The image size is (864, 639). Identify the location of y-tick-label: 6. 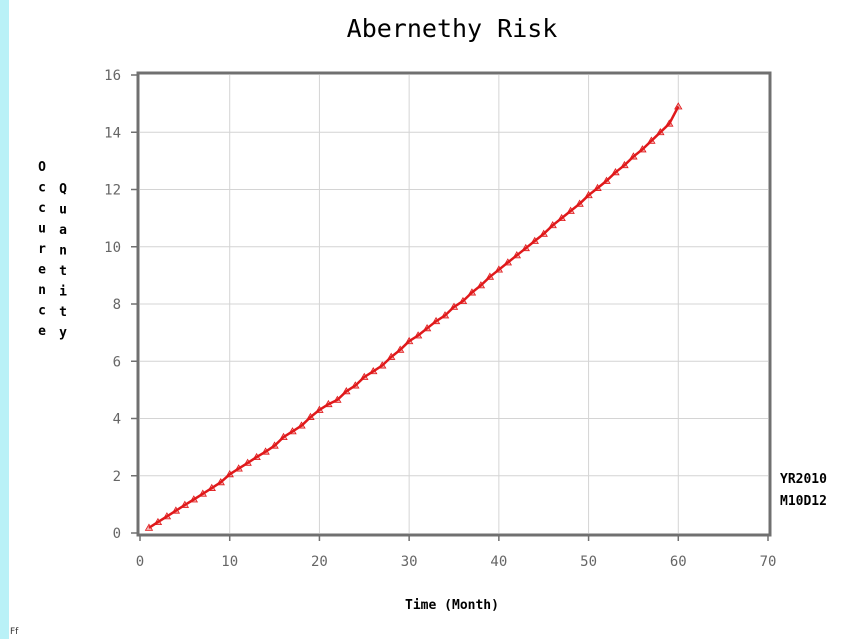
(117, 362).